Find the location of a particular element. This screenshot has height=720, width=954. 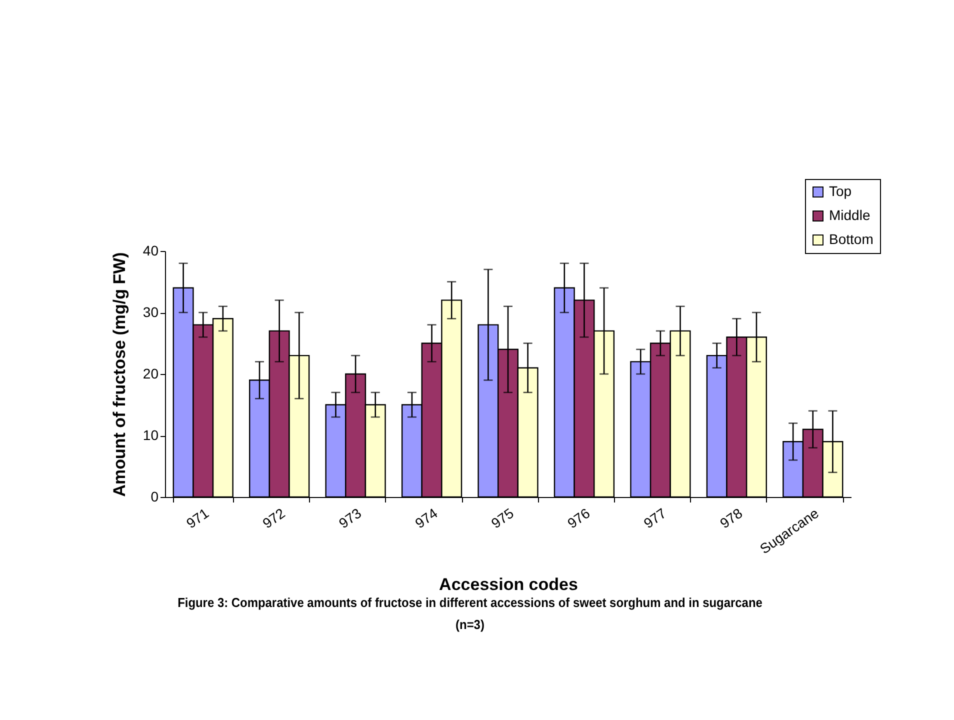

y-tick-label: 40 is located at coordinates (150, 250).